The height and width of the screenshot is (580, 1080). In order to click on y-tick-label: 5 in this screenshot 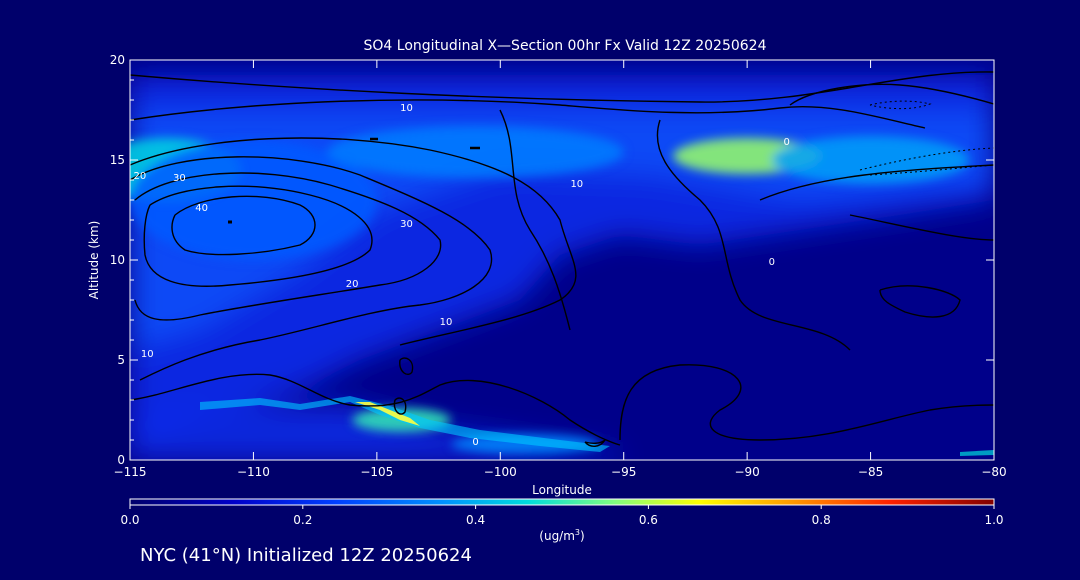, I will do `click(121, 360)`.